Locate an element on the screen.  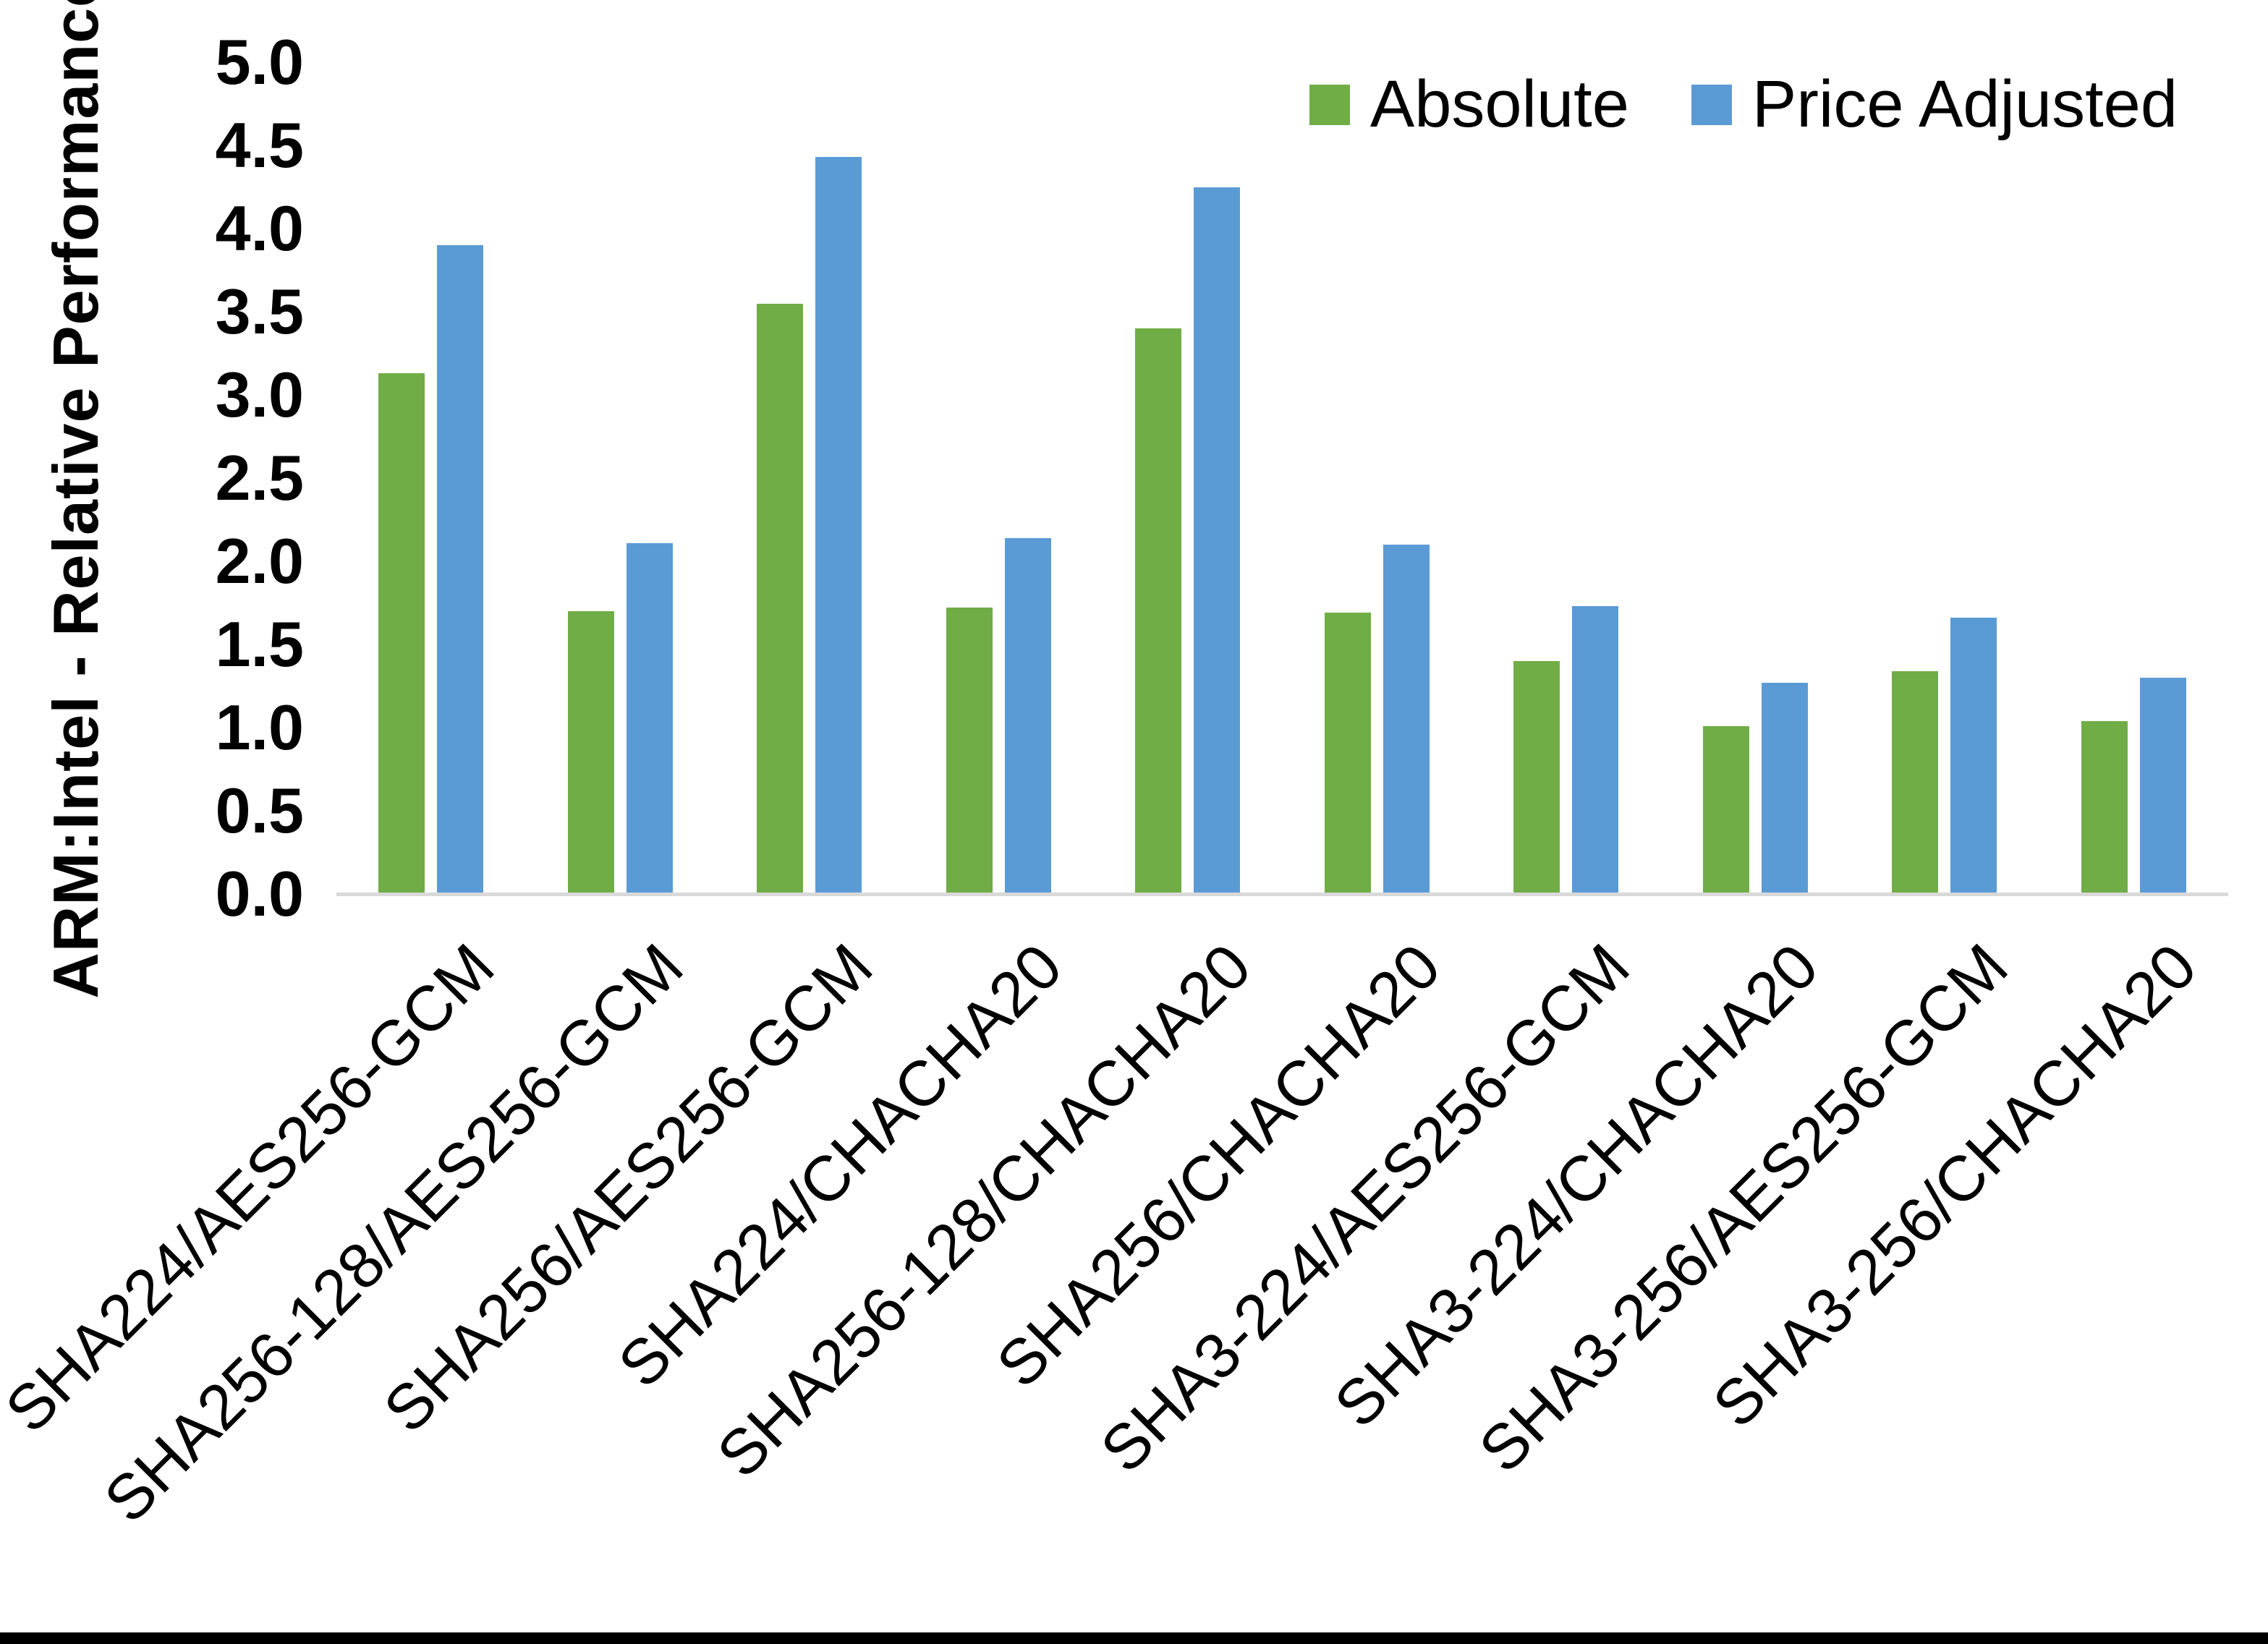
legend-swatch-price-adjusted is located at coordinates (1712, 104).